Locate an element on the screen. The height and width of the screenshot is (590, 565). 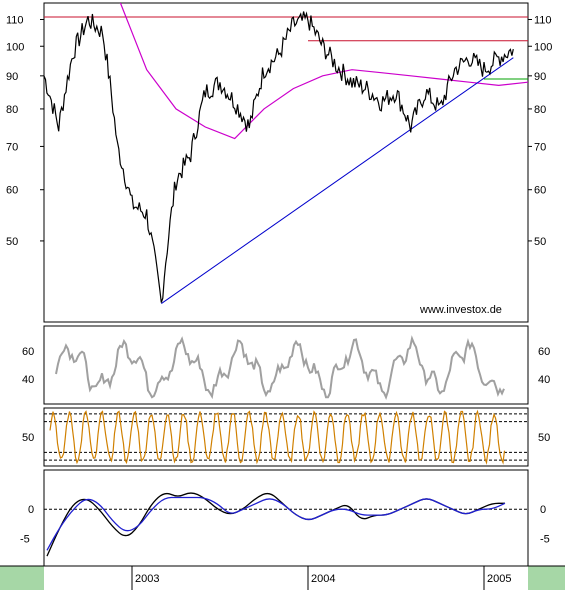
time-axis: 2003 2004 2005 is located at coordinates (321, 578).